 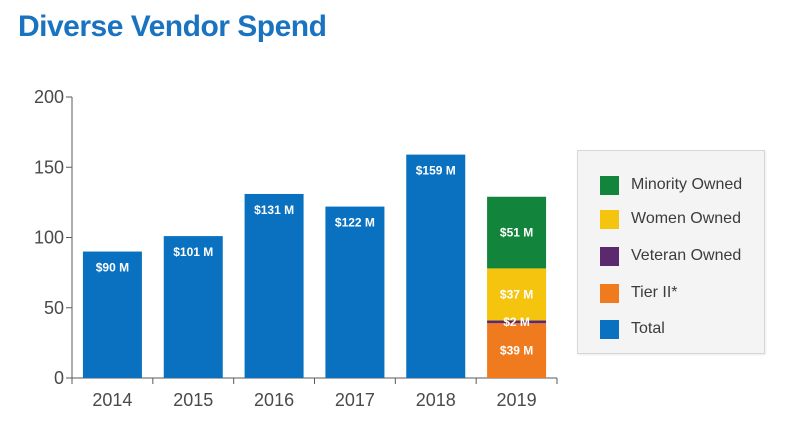 What do you see at coordinates (49, 167) in the screenshot?
I see `y-tick-label: 150` at bounding box center [49, 167].